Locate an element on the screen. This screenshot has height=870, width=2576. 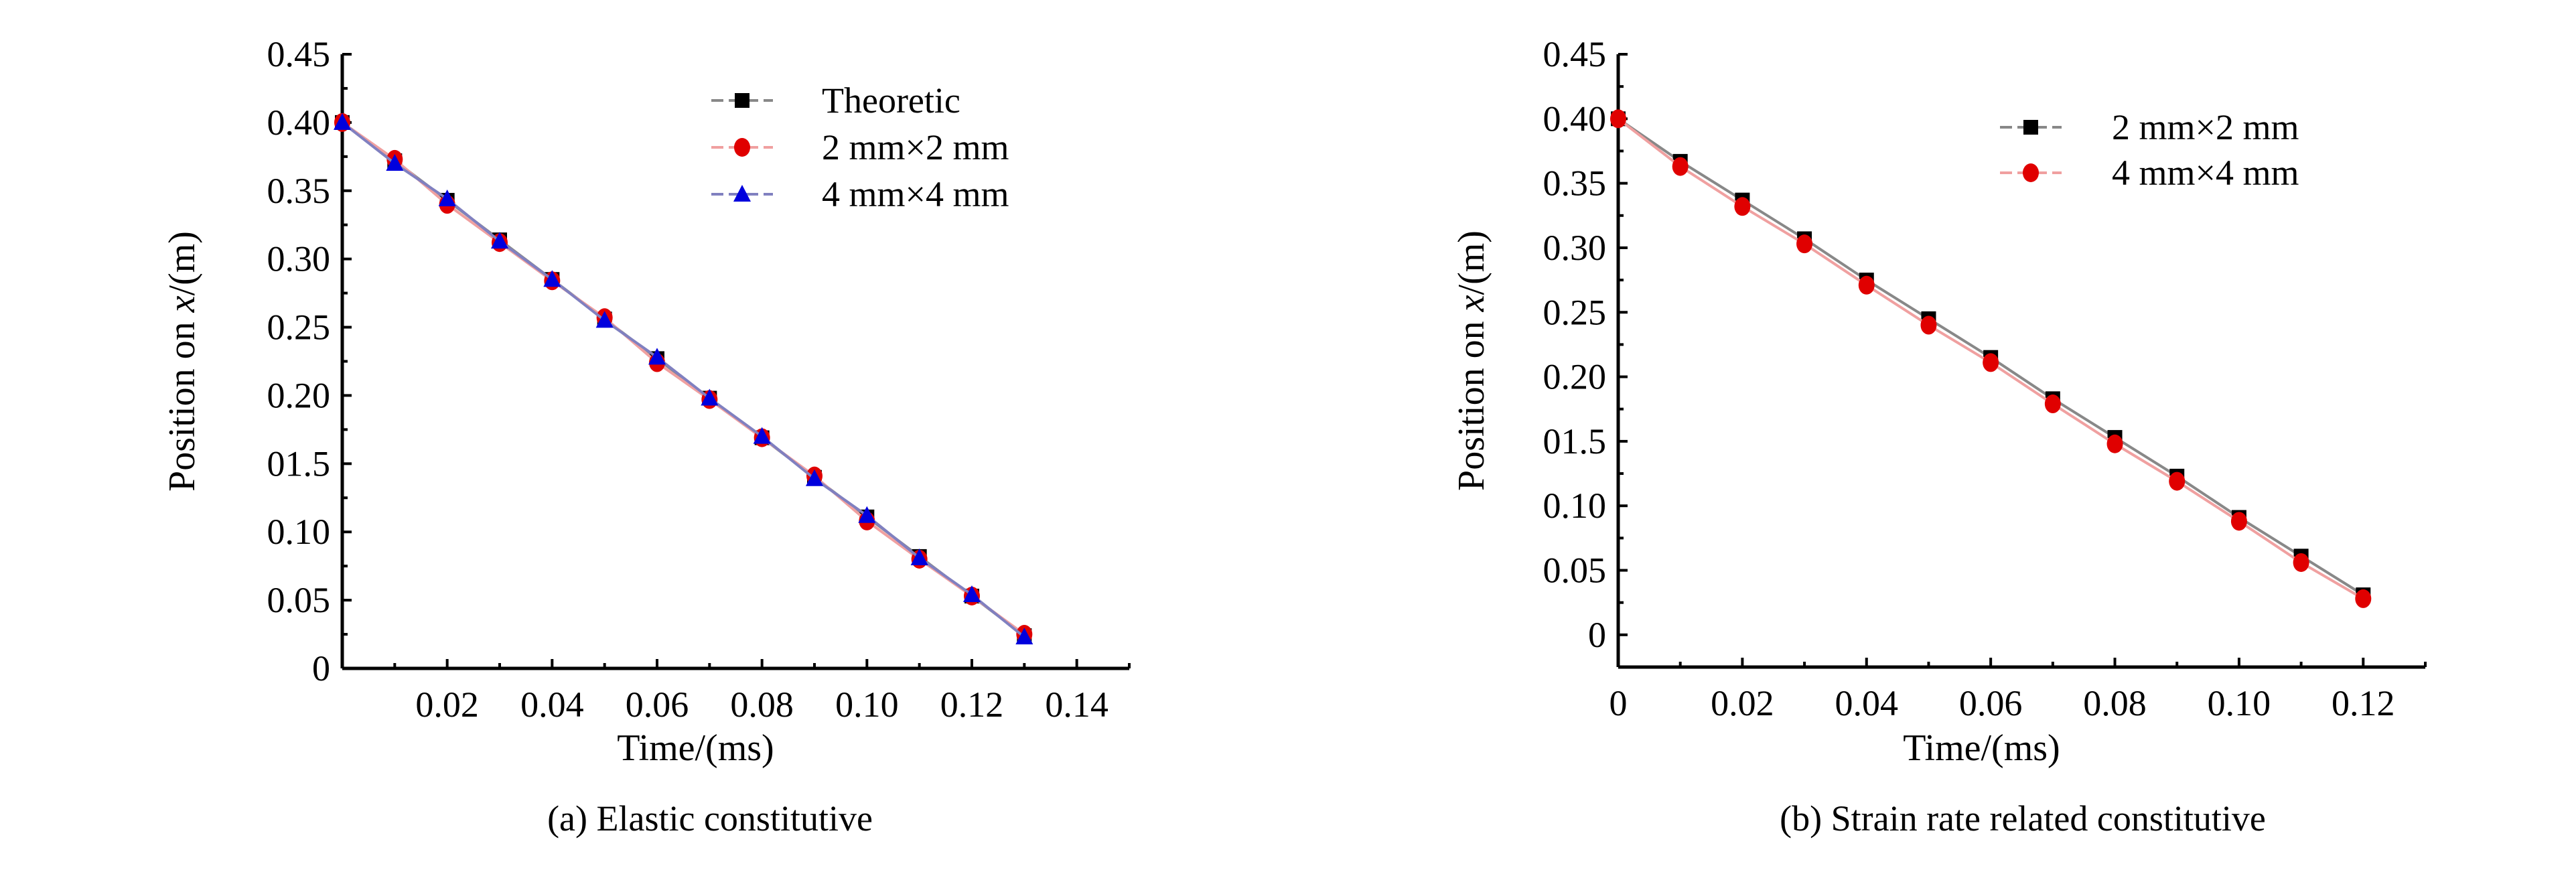
legend-label: Theoretic is located at coordinates (891, 100).